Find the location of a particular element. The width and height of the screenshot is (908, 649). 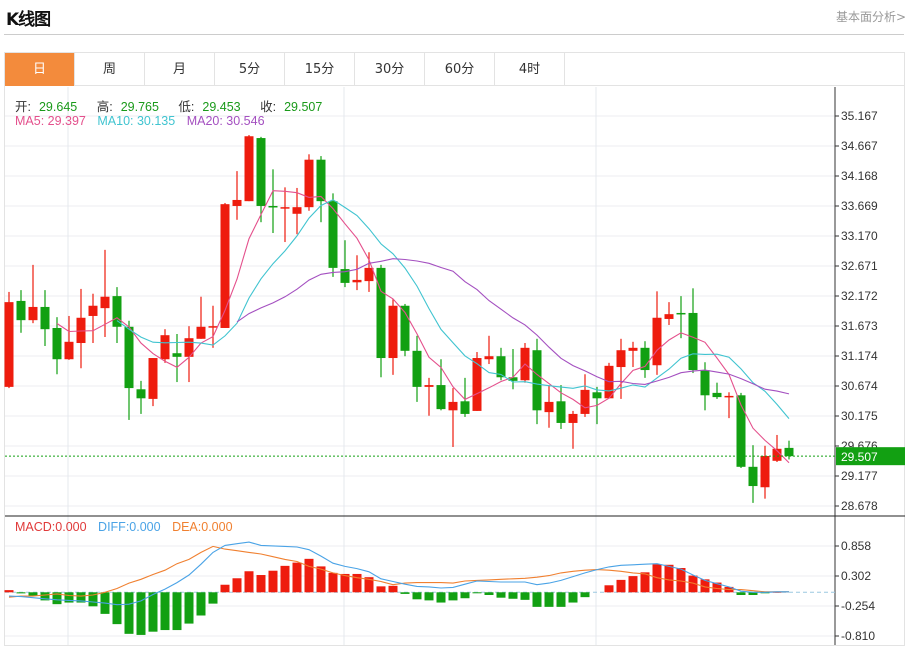

open-value: 29.645 is located at coordinates (58, 107).